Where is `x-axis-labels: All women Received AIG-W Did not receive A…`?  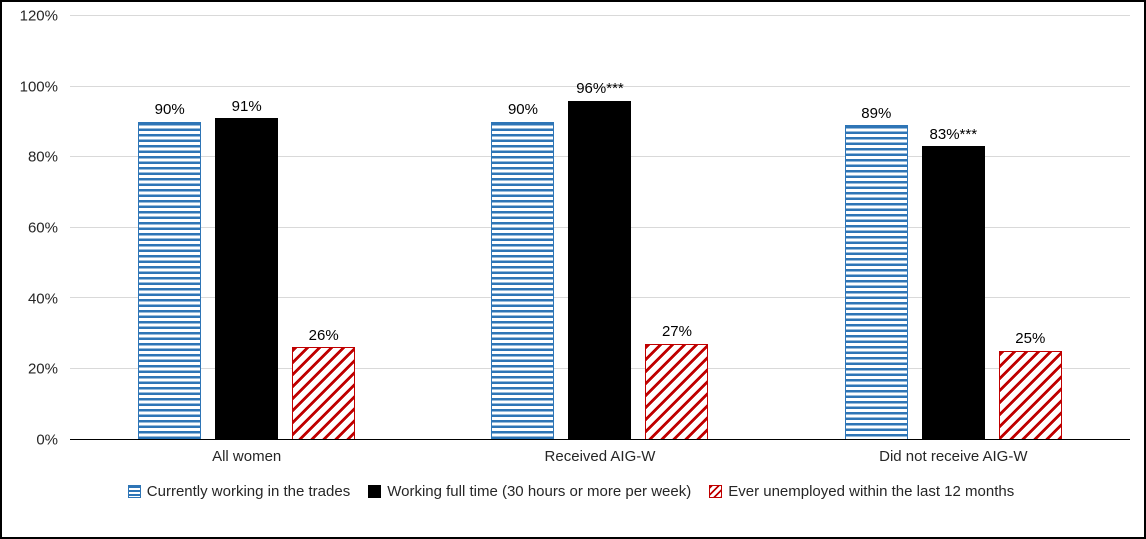
x-axis-labels: All women Received AIG-W Did not receive A… is located at coordinates (600, 456).